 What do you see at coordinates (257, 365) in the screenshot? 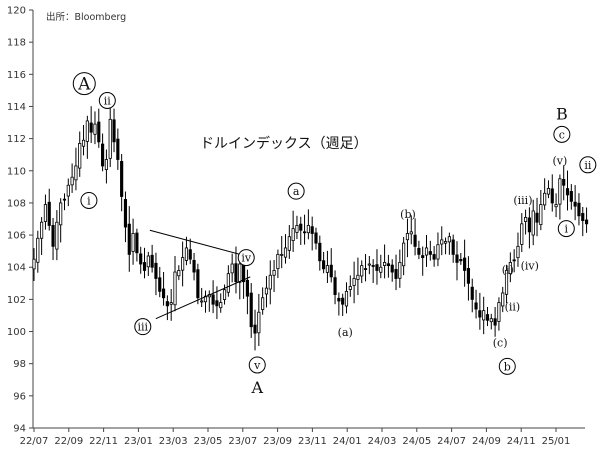
I see `wave-circle-v` at bounding box center [257, 365].